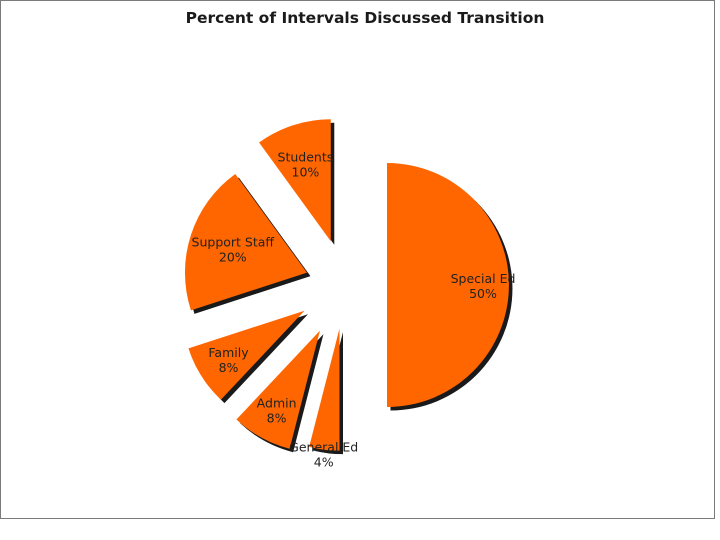 Image resolution: width=720 pixels, height=540 pixels. Describe the element at coordinates (324, 462) in the screenshot. I see `slice-value-general-ed: 4%` at that location.